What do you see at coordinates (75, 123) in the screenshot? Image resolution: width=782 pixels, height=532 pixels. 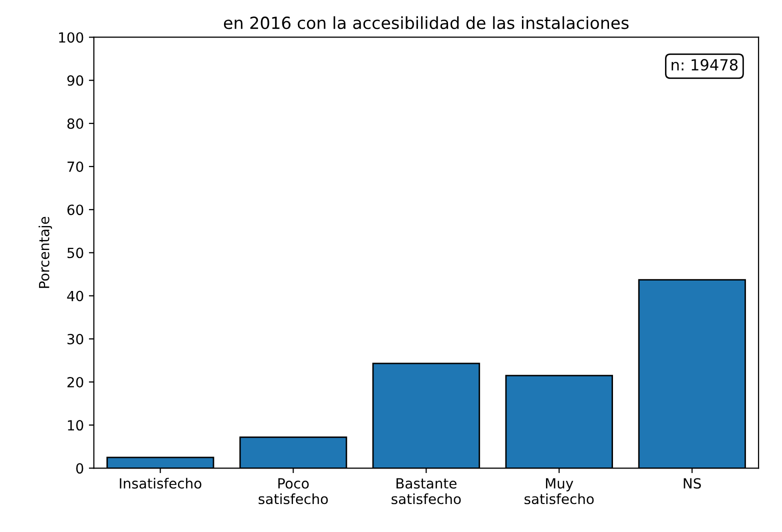 I see `y-tick-label: 80` at bounding box center [75, 123].